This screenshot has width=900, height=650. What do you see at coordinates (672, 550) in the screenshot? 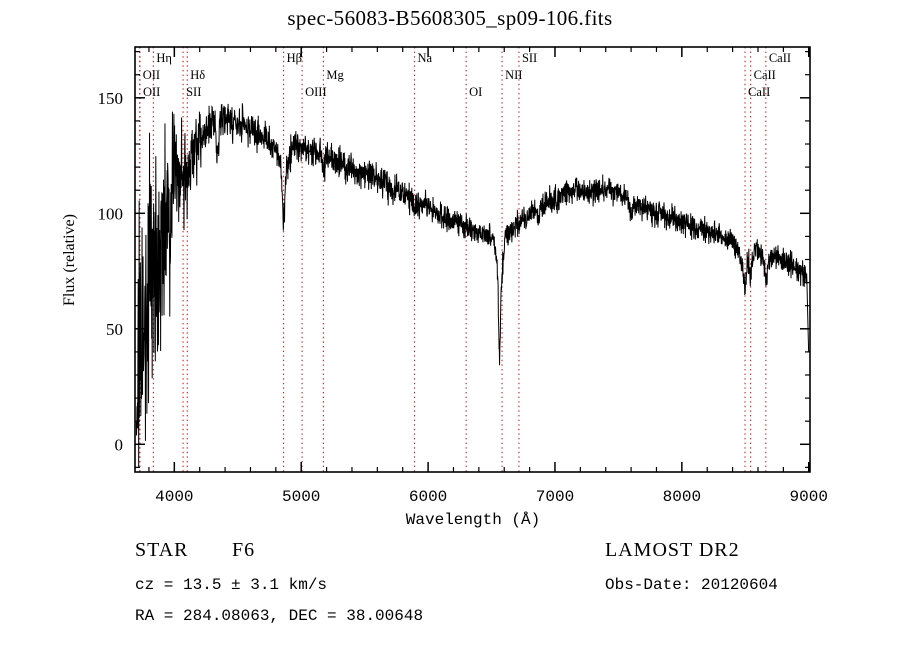
I see `survey-label: LAMOST DR2` at bounding box center [672, 550].